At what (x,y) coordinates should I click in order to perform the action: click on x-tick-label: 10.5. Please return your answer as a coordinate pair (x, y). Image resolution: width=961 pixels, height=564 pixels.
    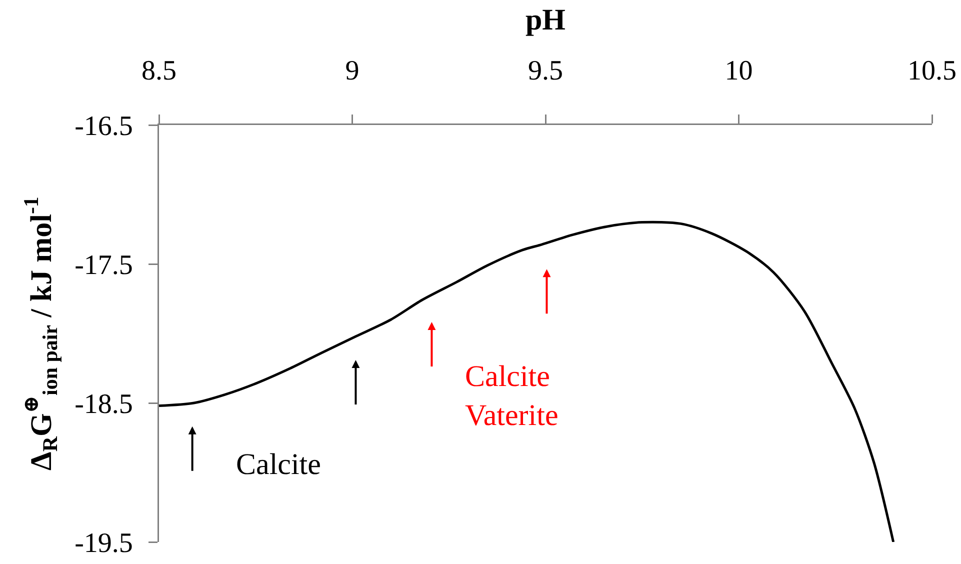
    Looking at the image, I should click on (932, 70).